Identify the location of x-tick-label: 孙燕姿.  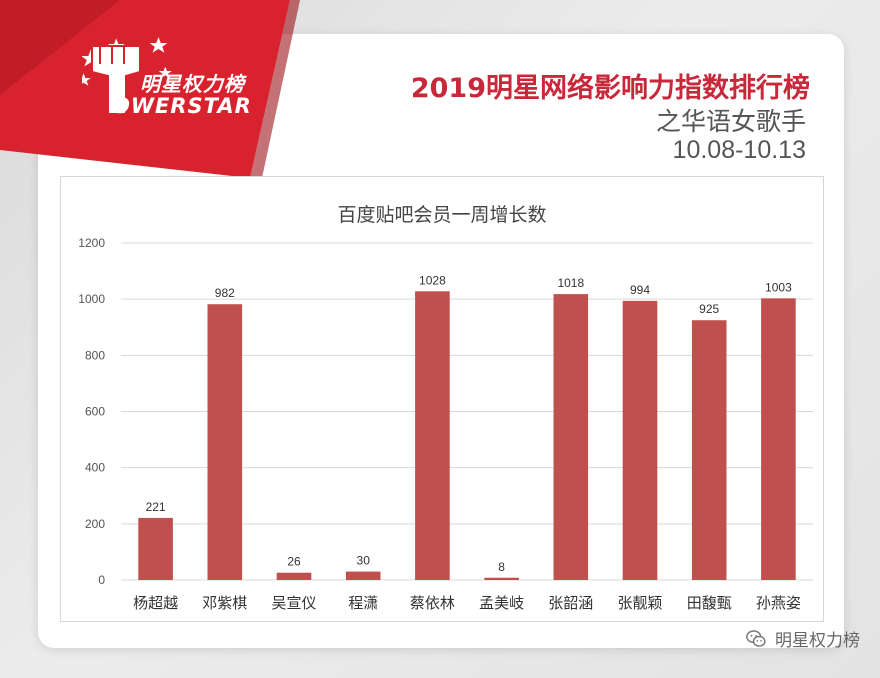
(778, 603).